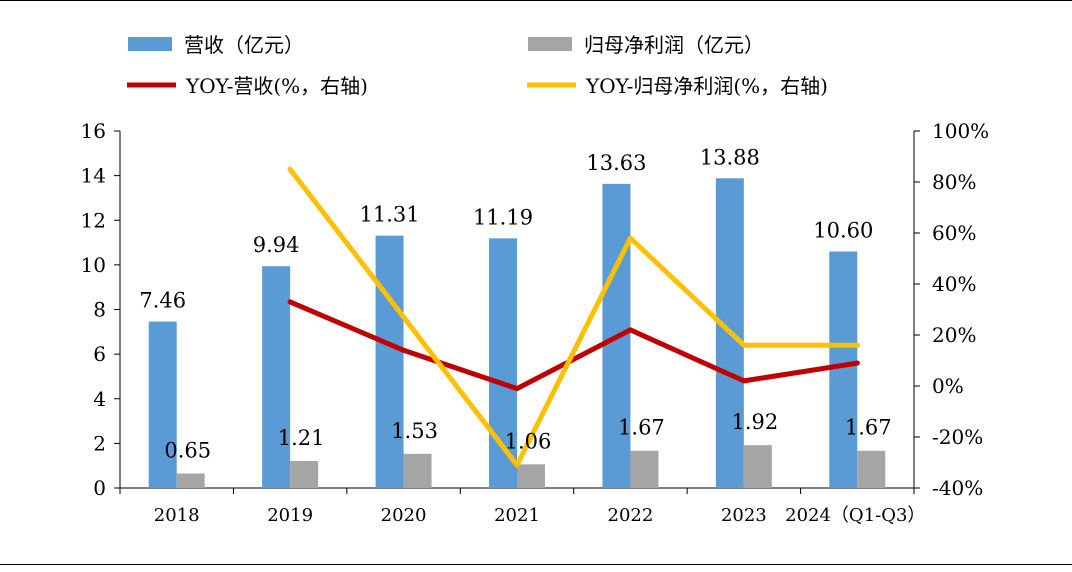 This screenshot has height=572, width=1072. What do you see at coordinates (99, 443) in the screenshot?
I see `left-axis-tick-label: 2` at bounding box center [99, 443].